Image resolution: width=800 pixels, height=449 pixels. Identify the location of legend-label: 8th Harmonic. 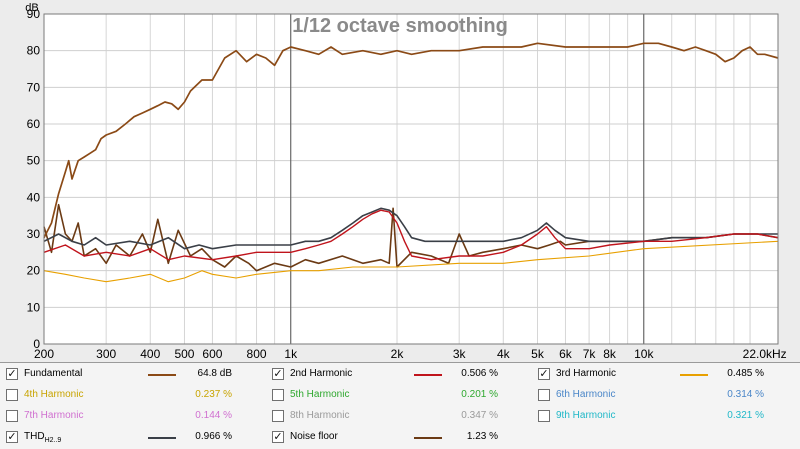
(320, 415).